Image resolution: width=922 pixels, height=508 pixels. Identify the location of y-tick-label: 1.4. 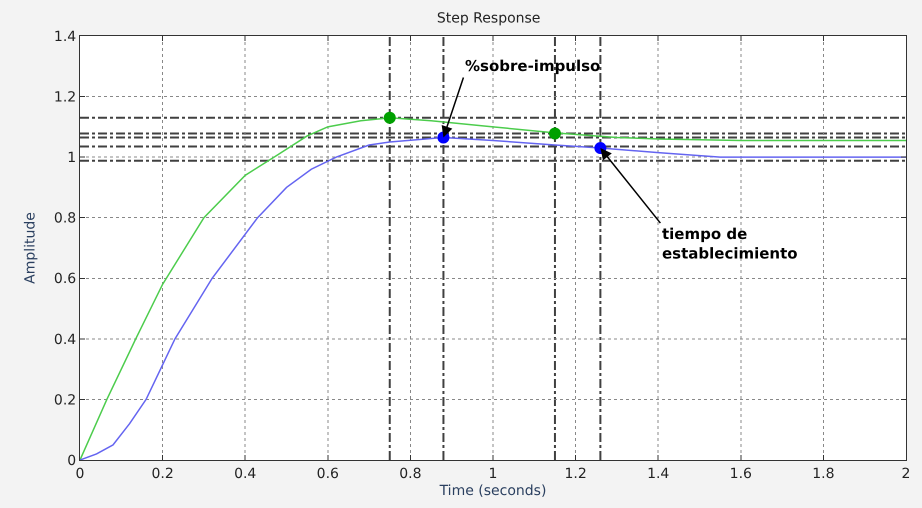
(65, 36).